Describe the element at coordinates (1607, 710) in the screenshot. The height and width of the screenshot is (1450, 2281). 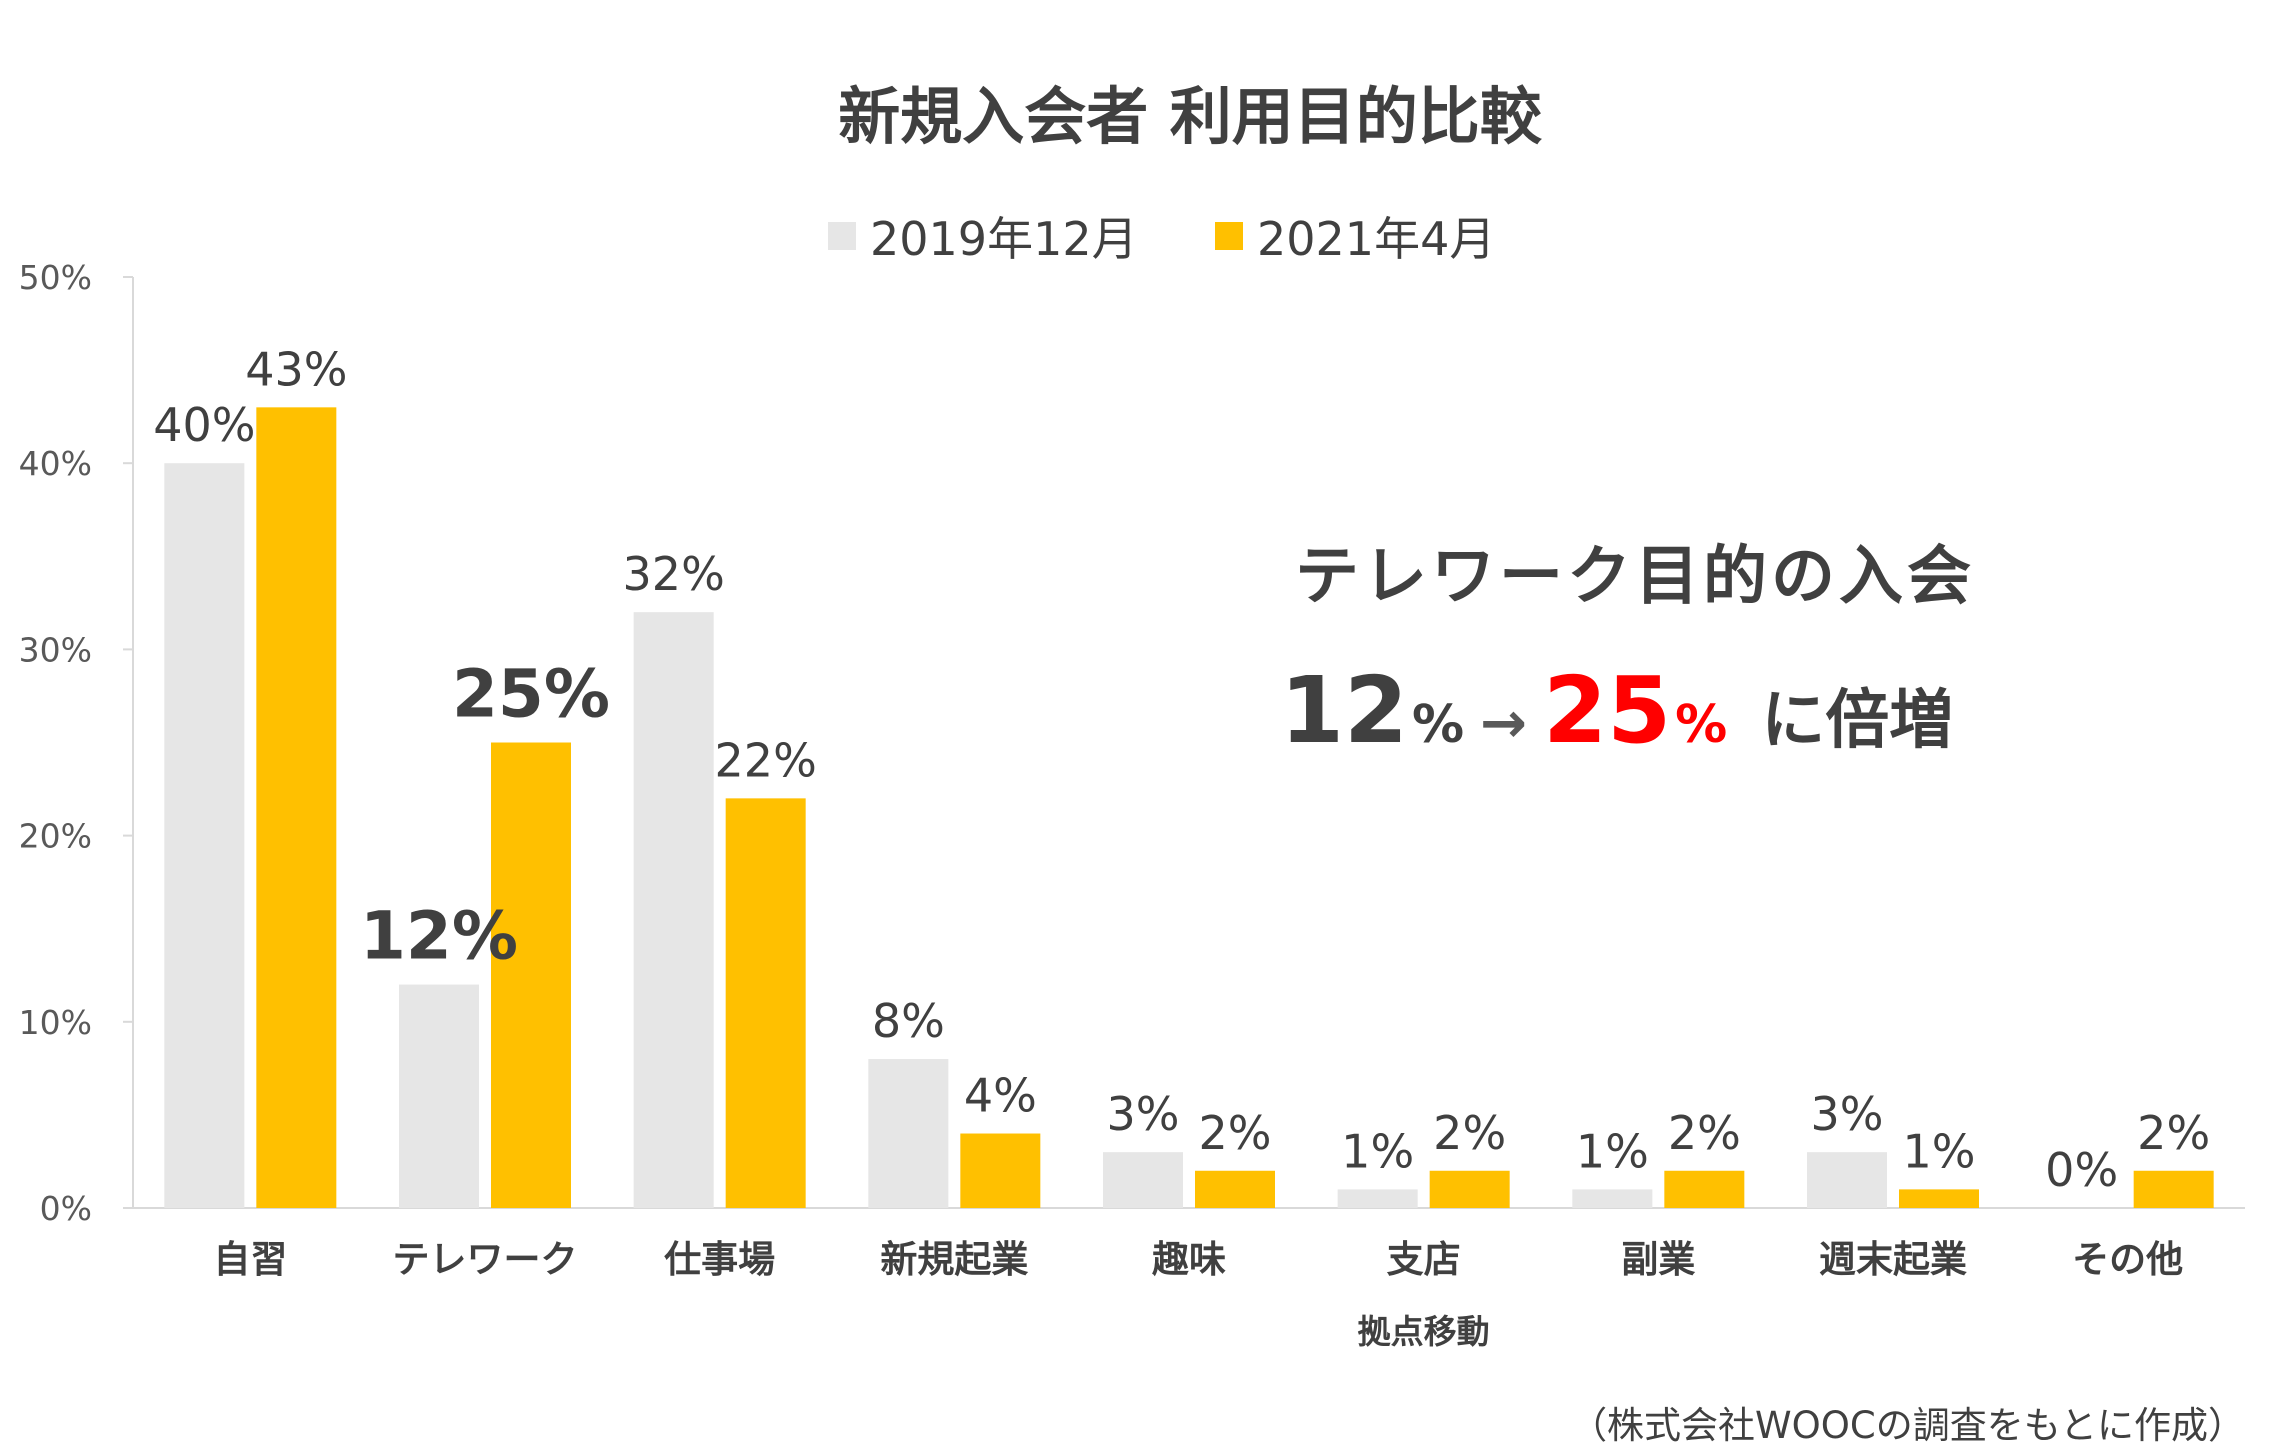
I see `annotation-to-value: 25` at that location.